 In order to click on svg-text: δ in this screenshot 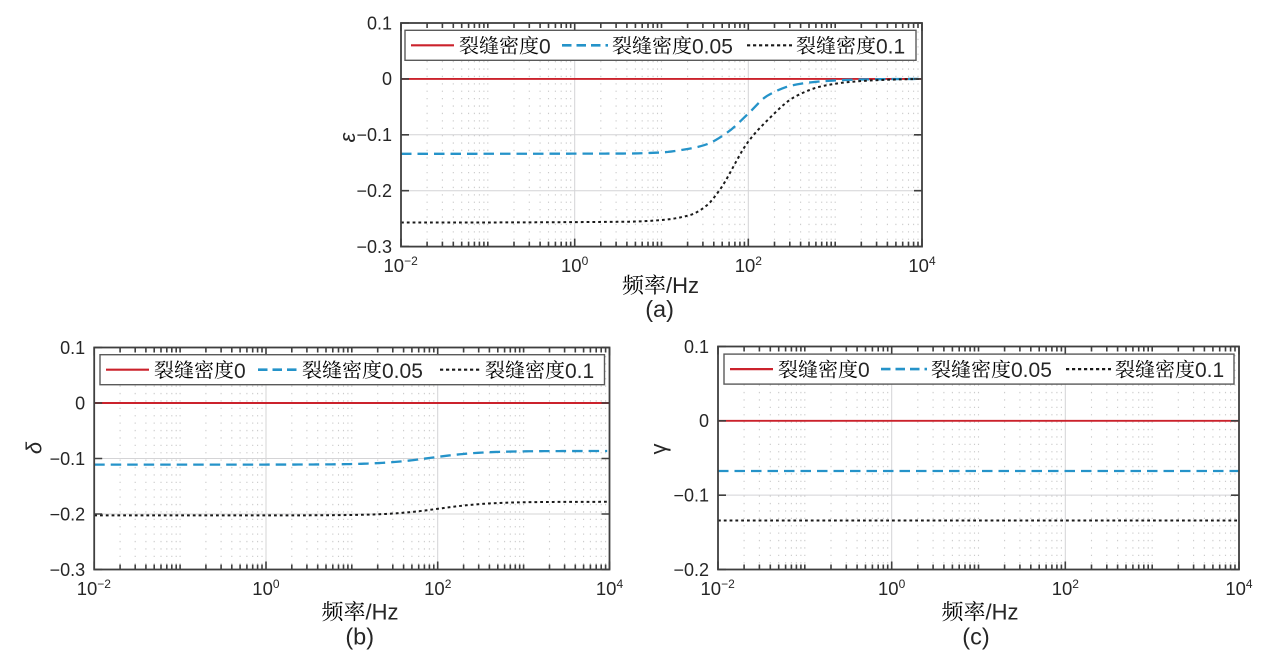, I will do `click(34, 447)`.